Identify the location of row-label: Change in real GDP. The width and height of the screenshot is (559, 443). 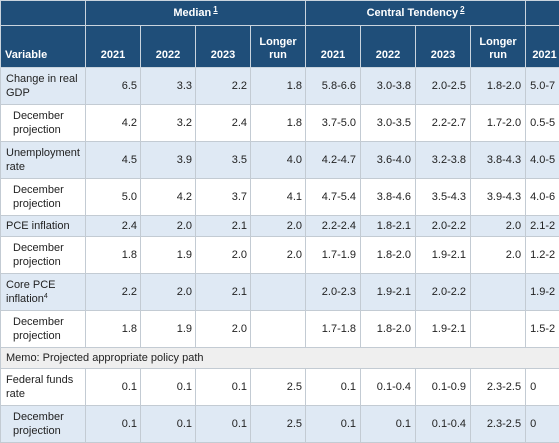
(43, 86).